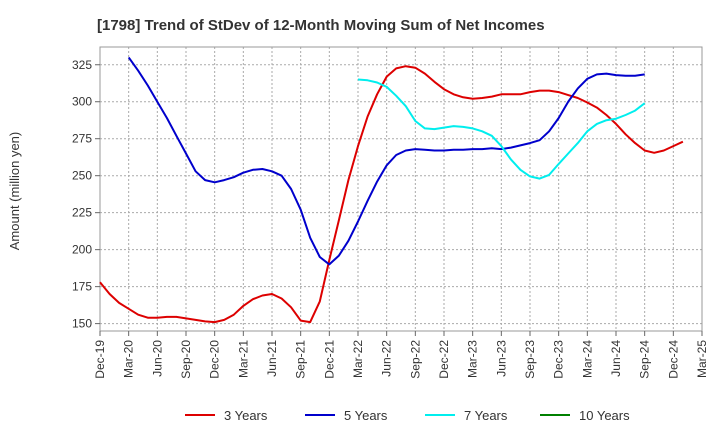 This screenshot has height=440, width=720. What do you see at coordinates (587, 359) in the screenshot?
I see `x-tick-label: Mar-24` at bounding box center [587, 359].